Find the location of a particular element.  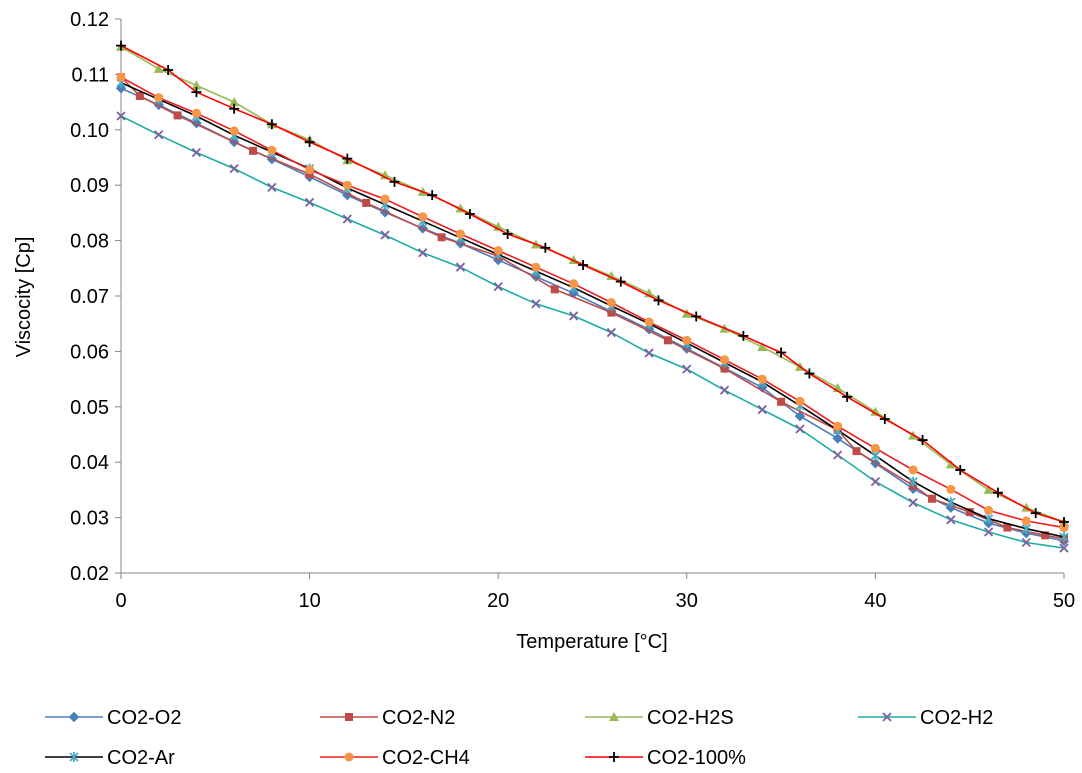

x-tick-label: 20 is located at coordinates (498, 601).